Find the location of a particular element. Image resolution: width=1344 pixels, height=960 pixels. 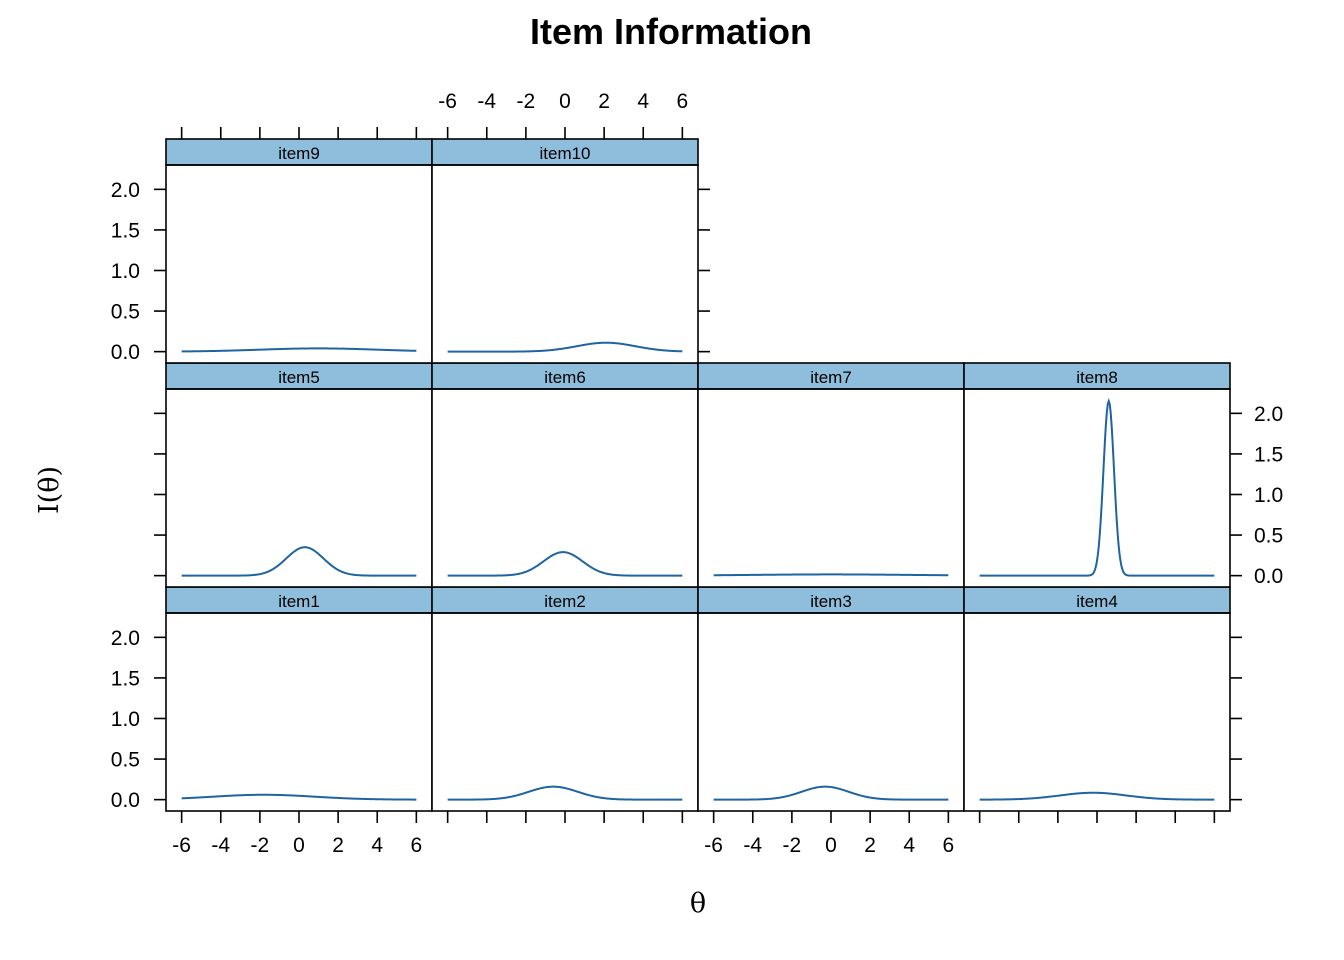

strip-item8 is located at coordinates (1097, 376).